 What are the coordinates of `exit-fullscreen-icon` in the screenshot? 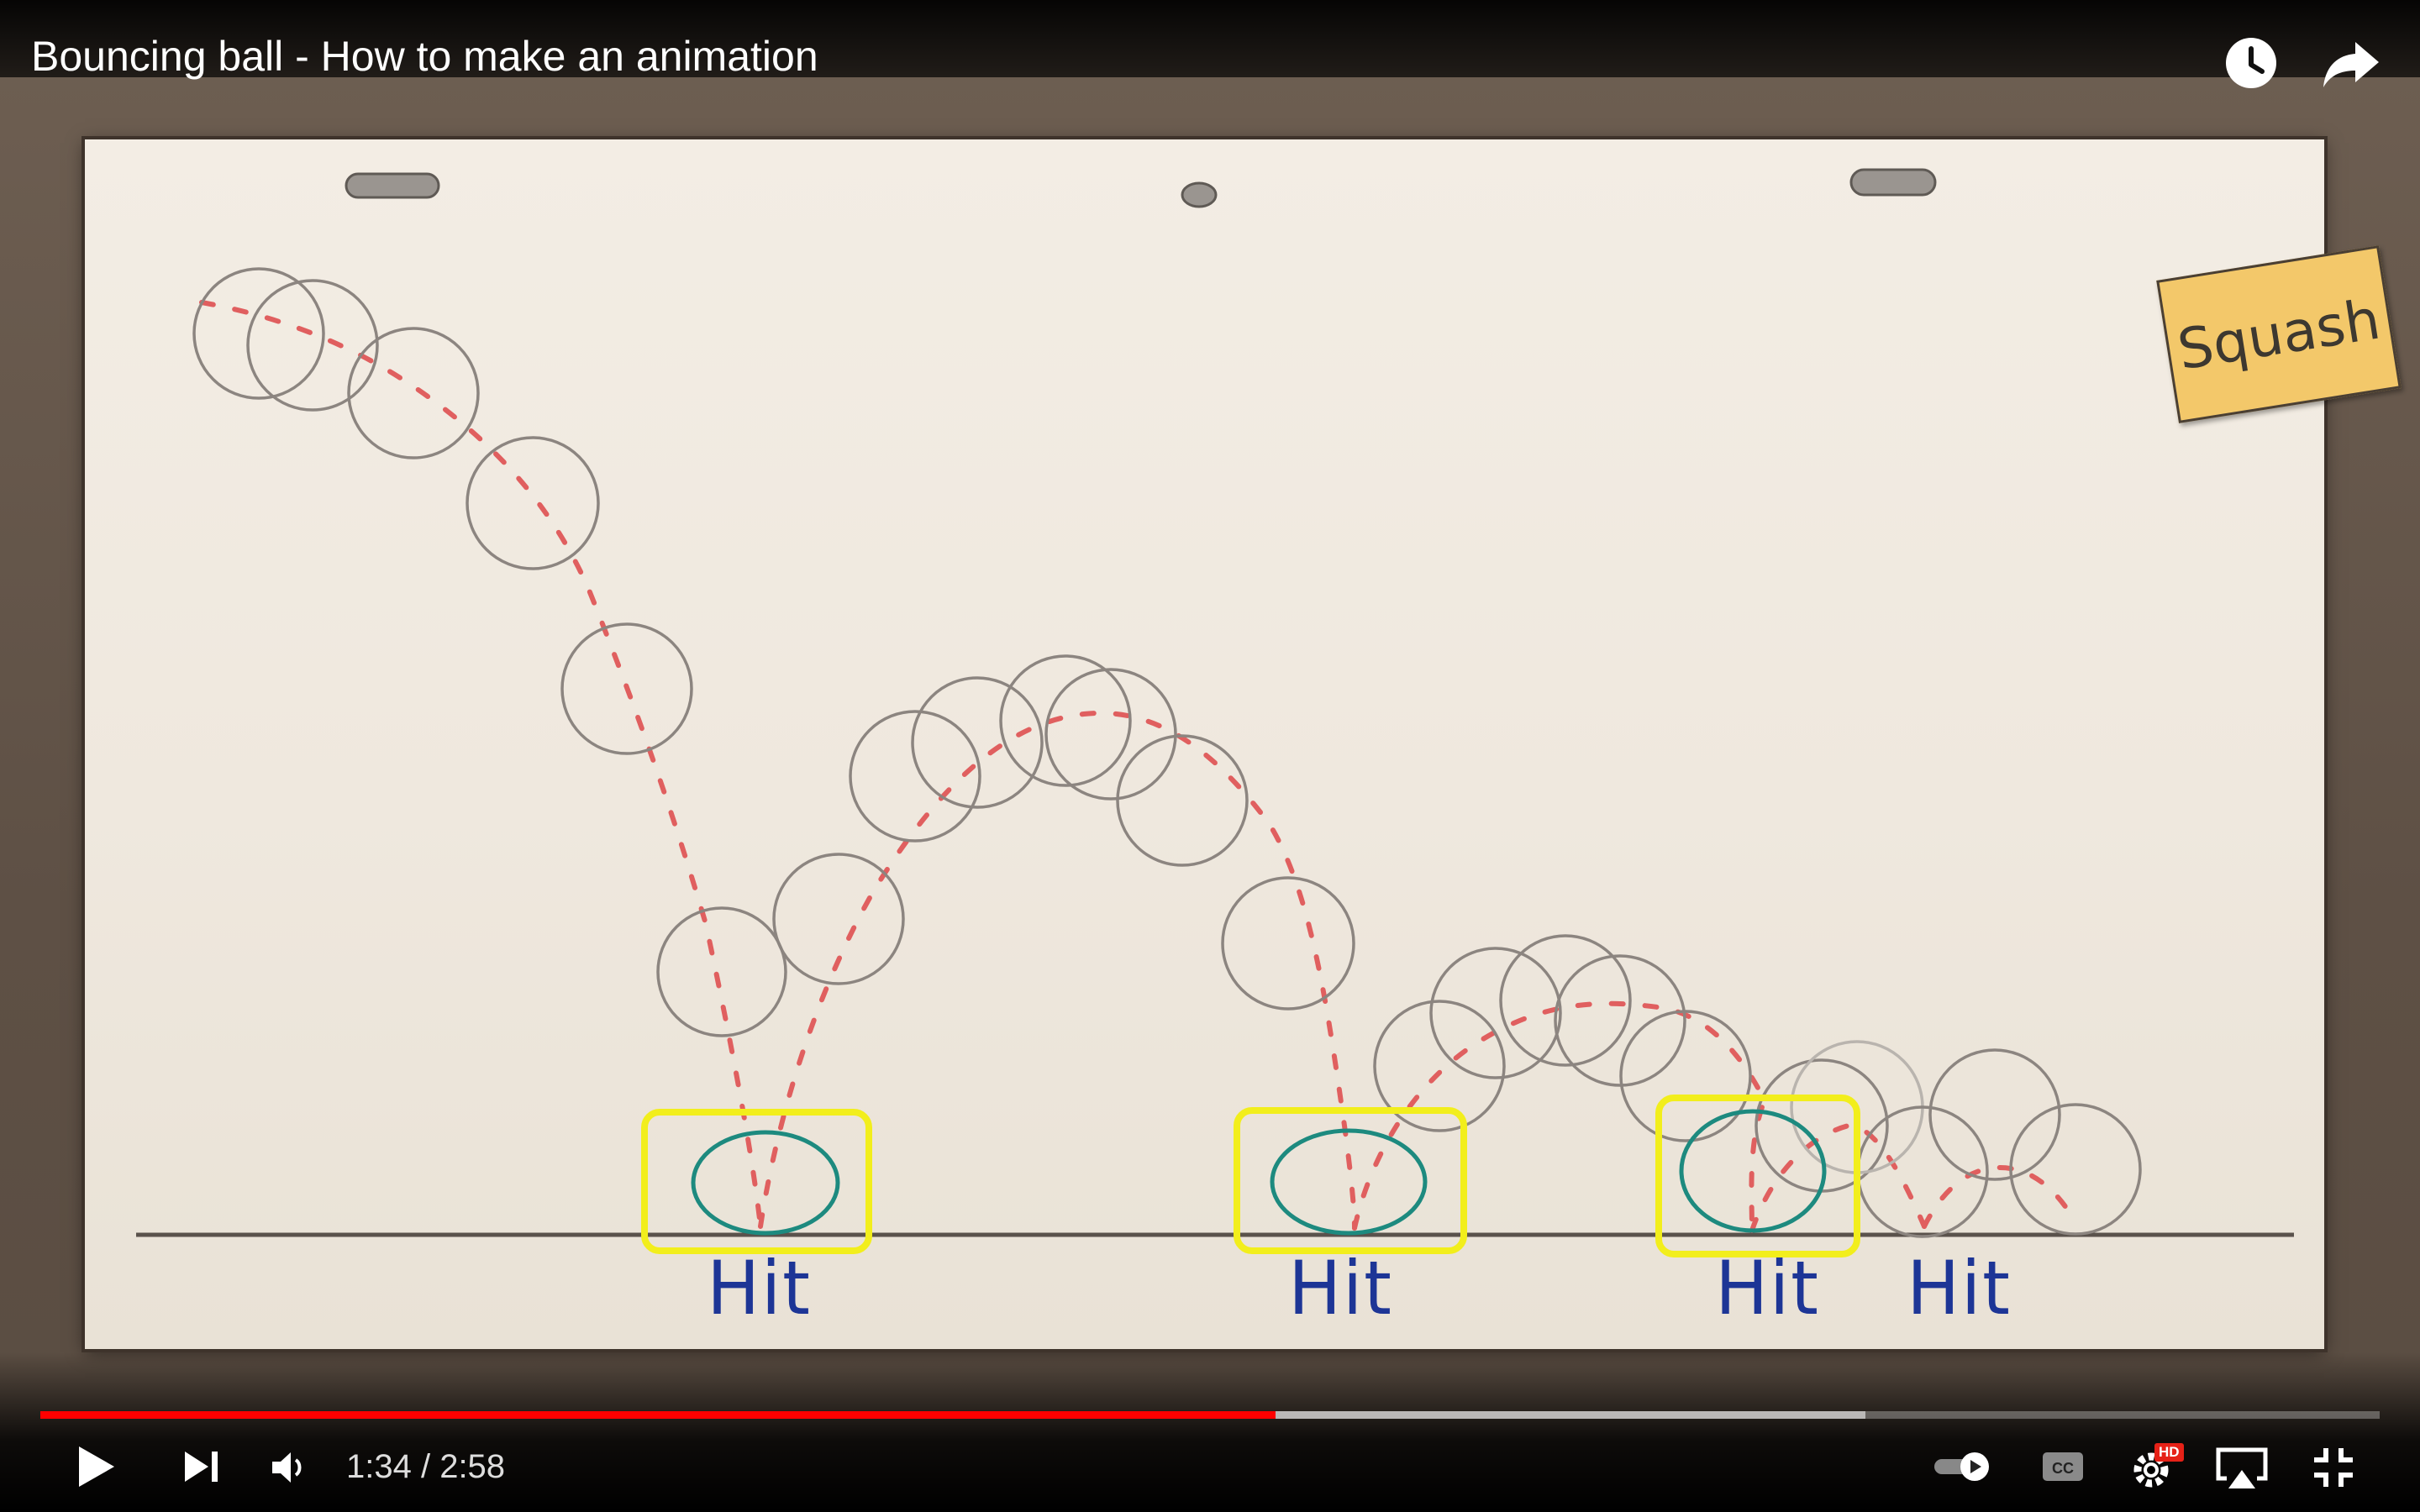 It's located at (2333, 1467).